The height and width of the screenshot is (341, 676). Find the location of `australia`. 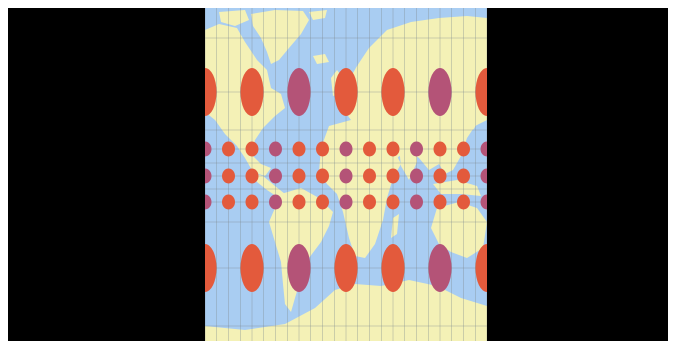

australia is located at coordinates (459, 230).